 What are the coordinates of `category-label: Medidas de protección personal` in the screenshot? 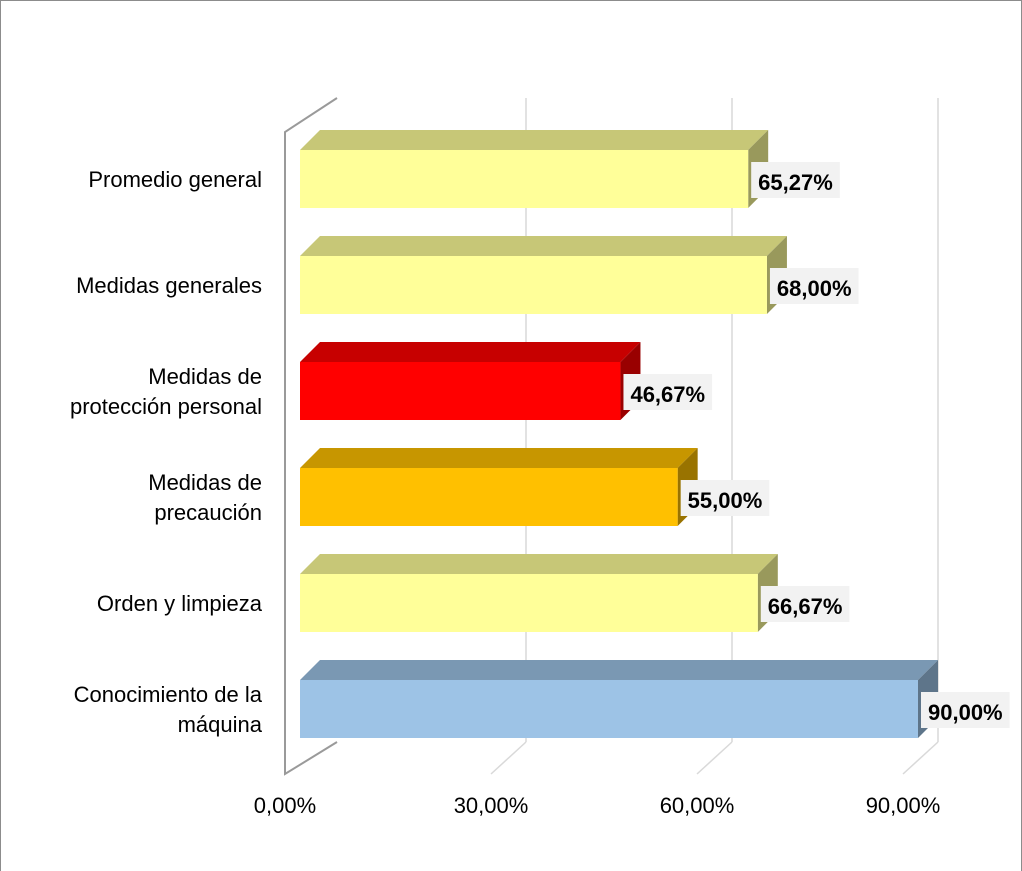 It's located at (166, 391).